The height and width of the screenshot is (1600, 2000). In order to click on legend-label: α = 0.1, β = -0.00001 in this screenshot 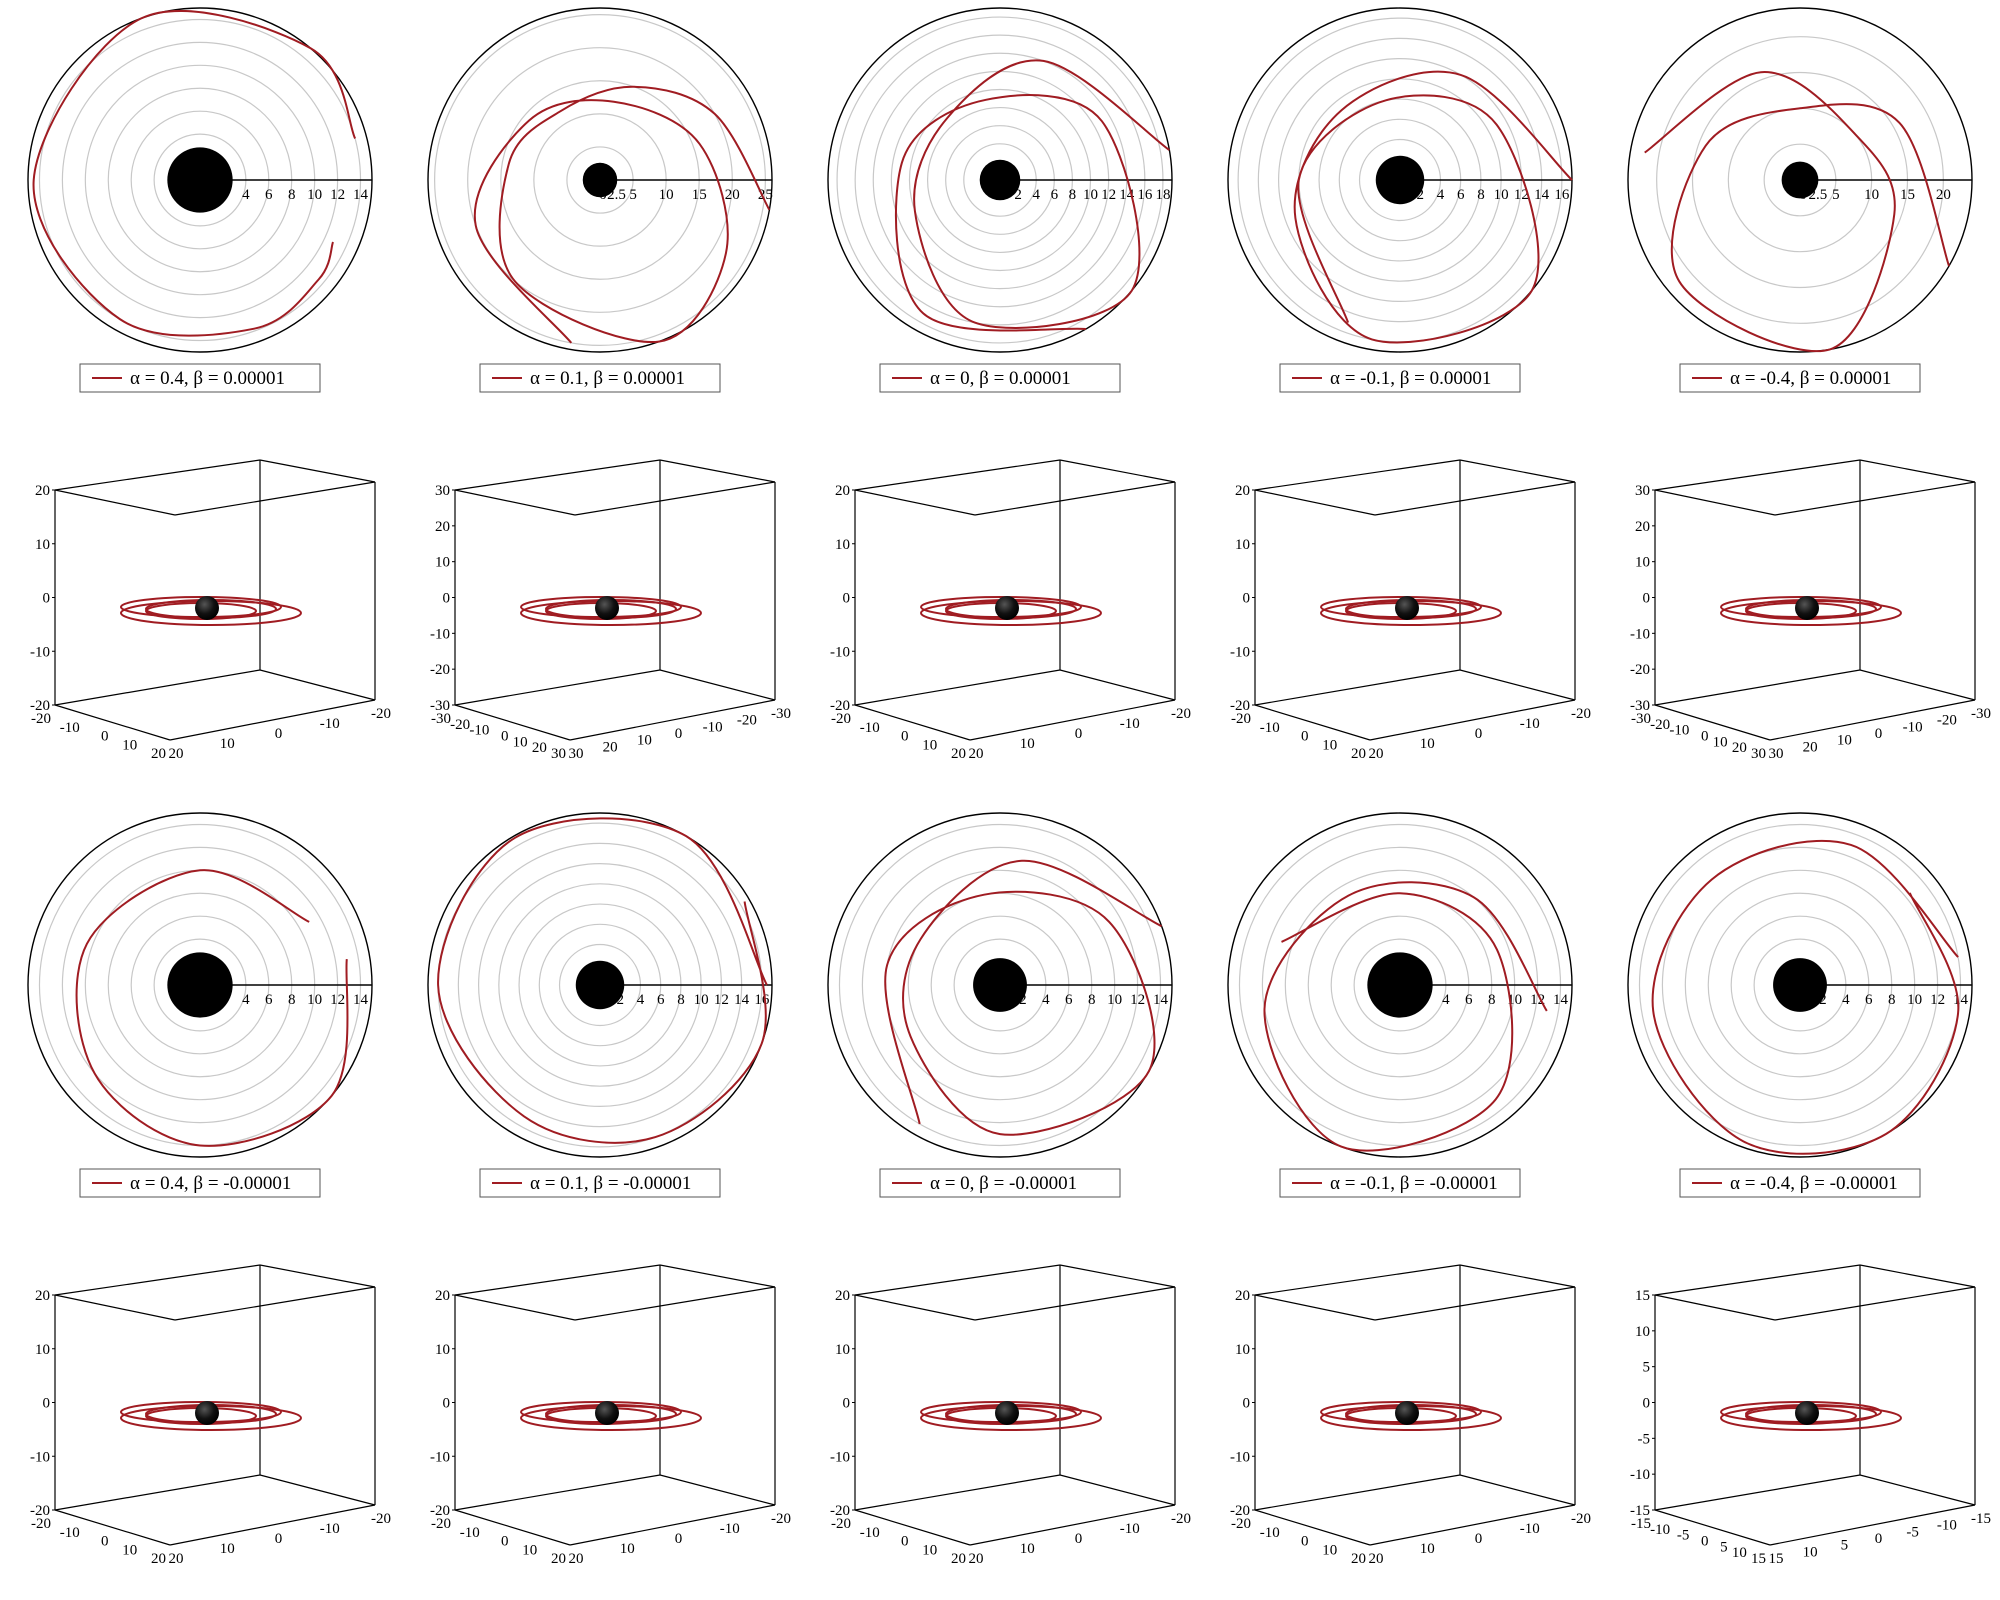, I will do `click(610, 1183)`.